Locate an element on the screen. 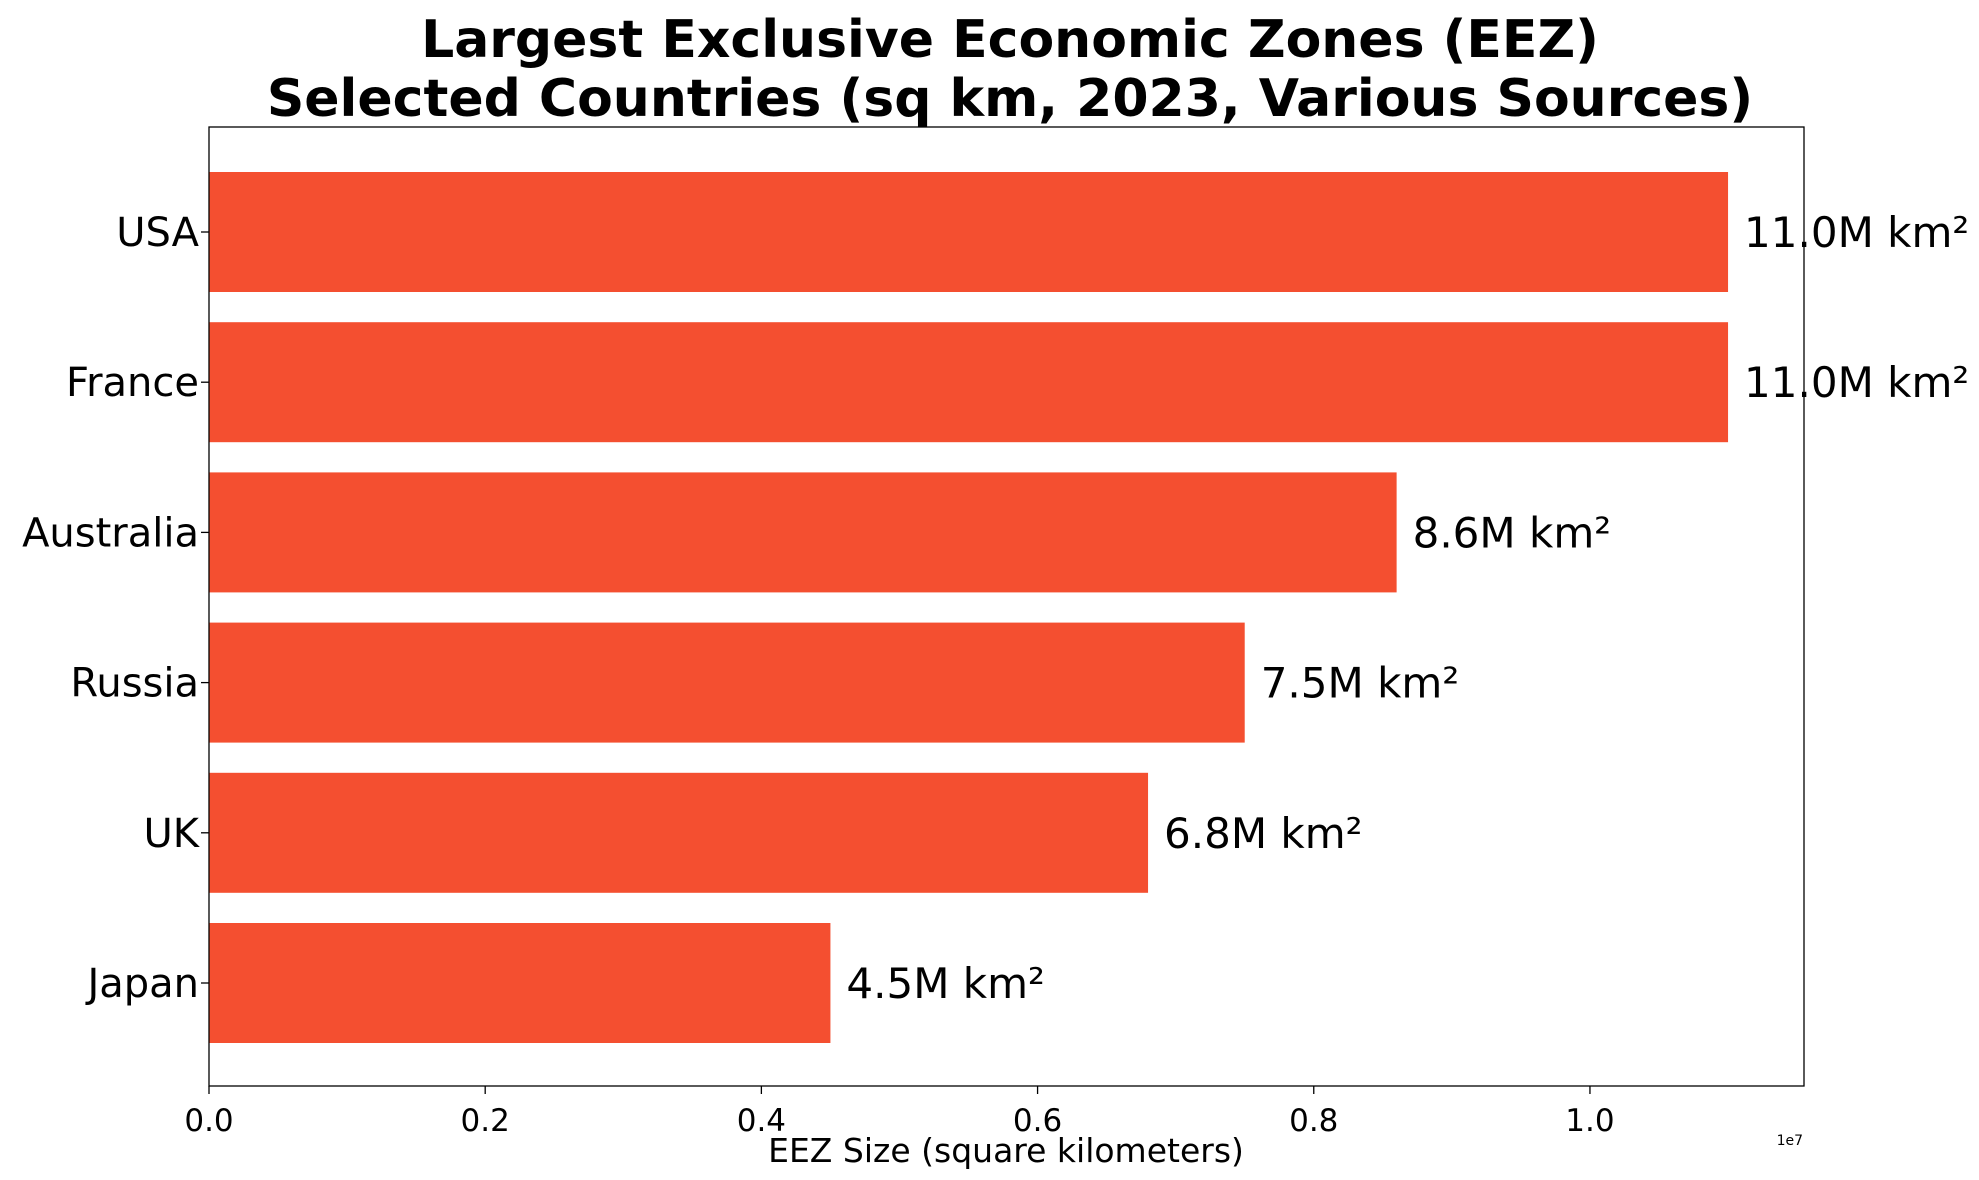 This screenshot has height=1180, width=1979. data-label-japan: 4.5M km² is located at coordinates (945, 983).